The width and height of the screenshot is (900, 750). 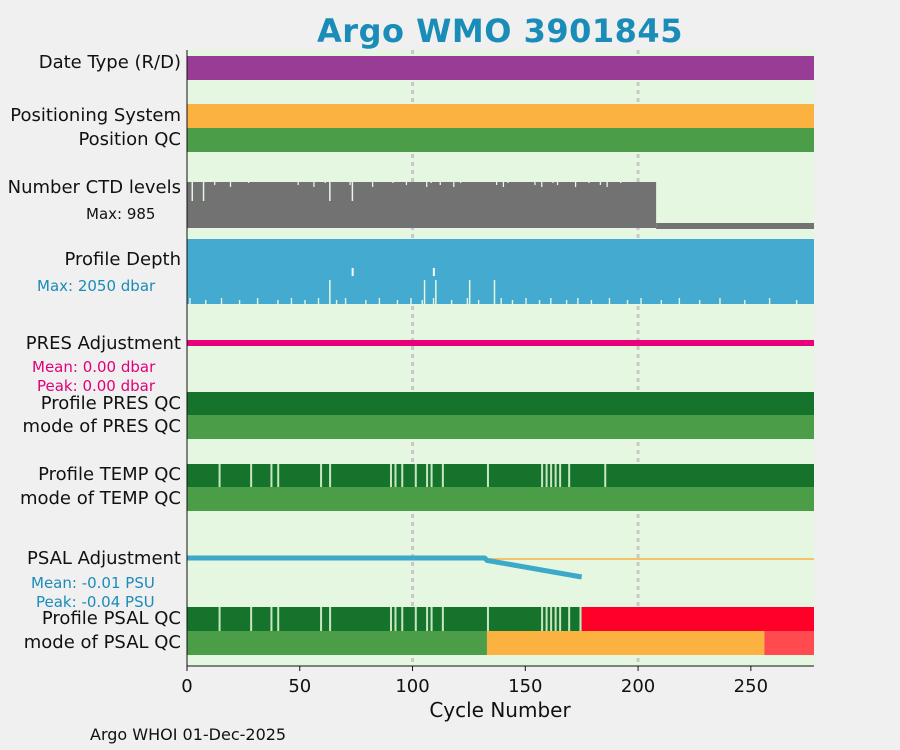 What do you see at coordinates (735, 226) in the screenshot?
I see `ctd-levels-tail` at bounding box center [735, 226].